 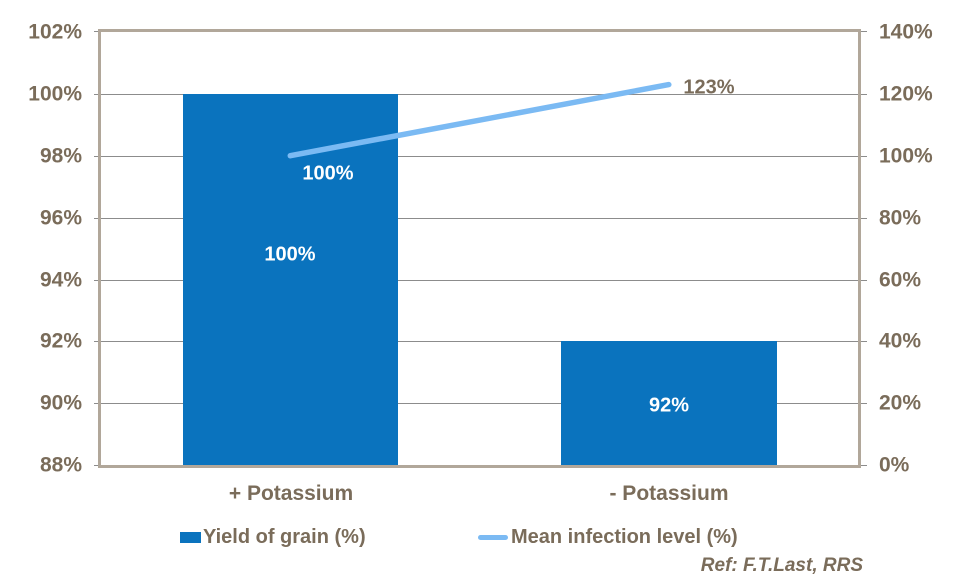 What do you see at coordinates (55, 32) in the screenshot?
I see `left-axis-tick: 102%` at bounding box center [55, 32].